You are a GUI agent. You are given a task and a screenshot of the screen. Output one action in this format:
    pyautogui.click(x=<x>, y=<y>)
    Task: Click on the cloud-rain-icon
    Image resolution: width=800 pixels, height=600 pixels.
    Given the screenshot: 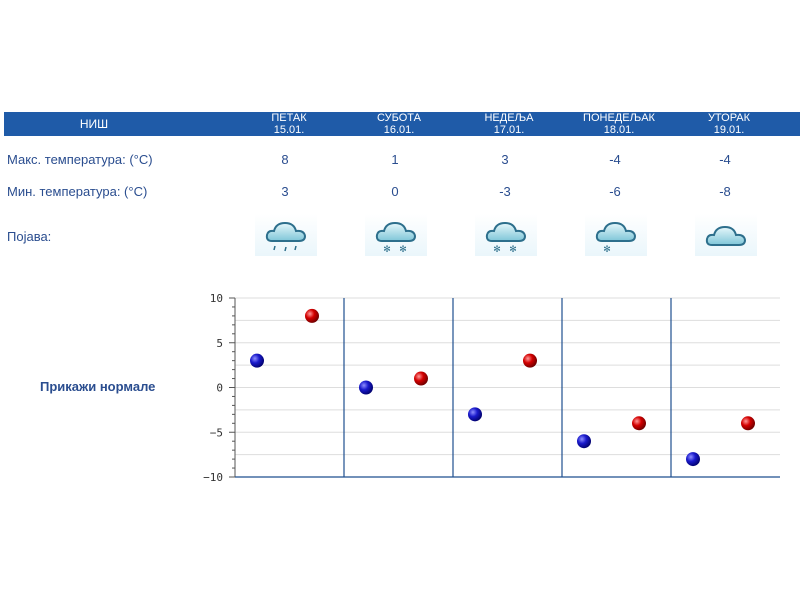 What is the action you would take?
    pyautogui.click(x=286, y=235)
    